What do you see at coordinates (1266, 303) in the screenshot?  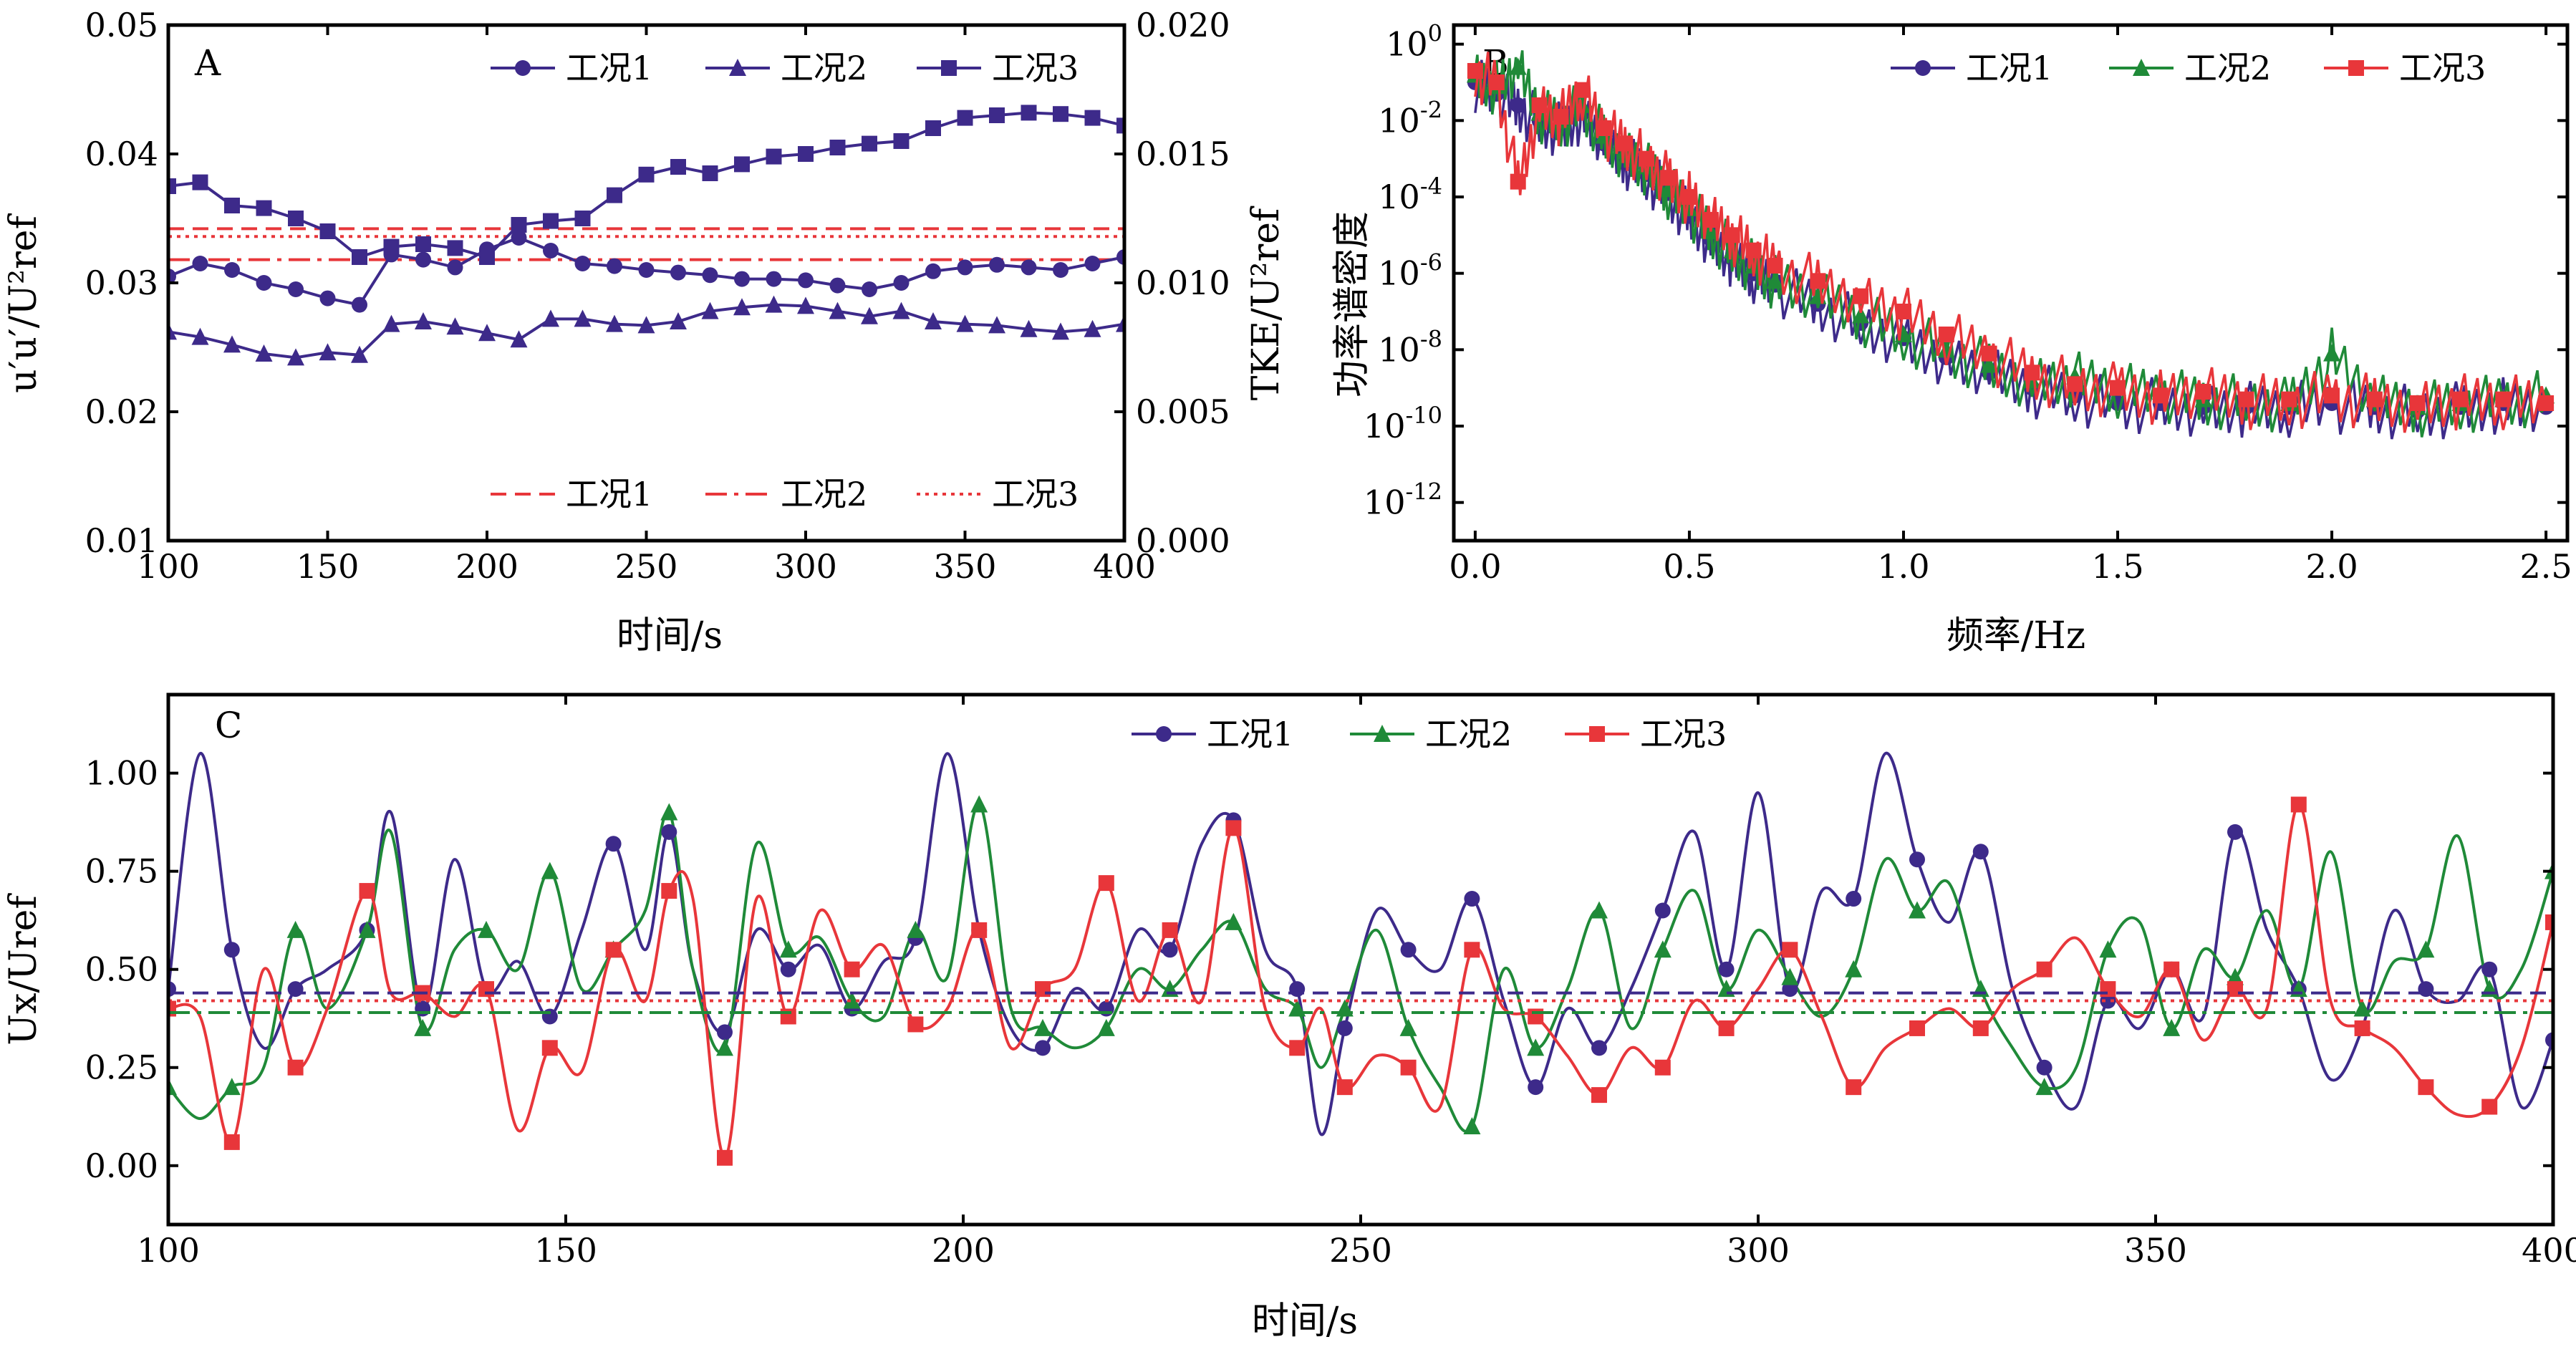 I see `panel-a-ylabel-right: TKE/U²ref` at bounding box center [1266, 303].